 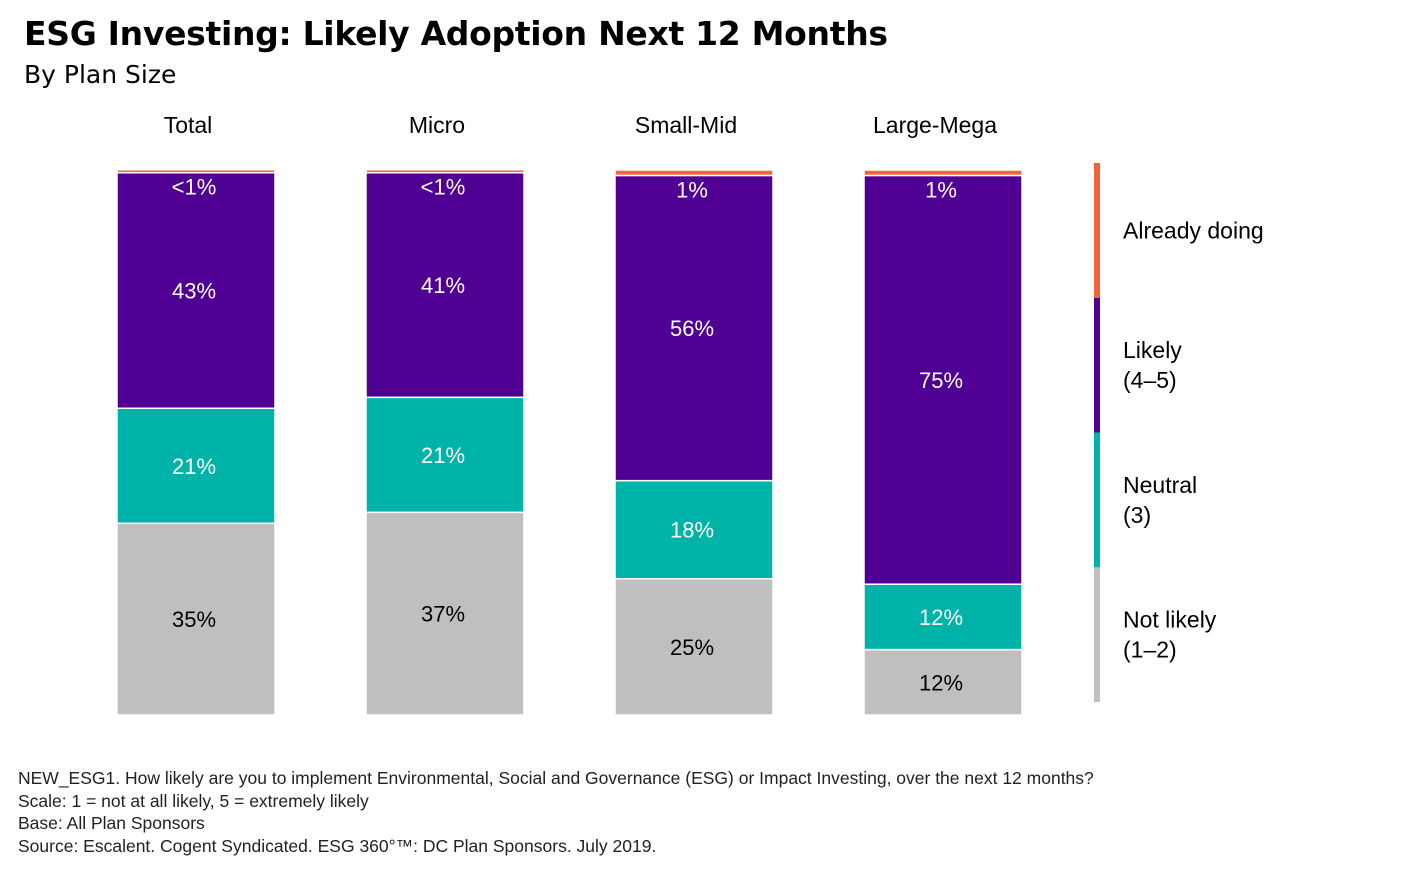 I want to click on bar-segment-neutral-total, so click(x=196, y=466).